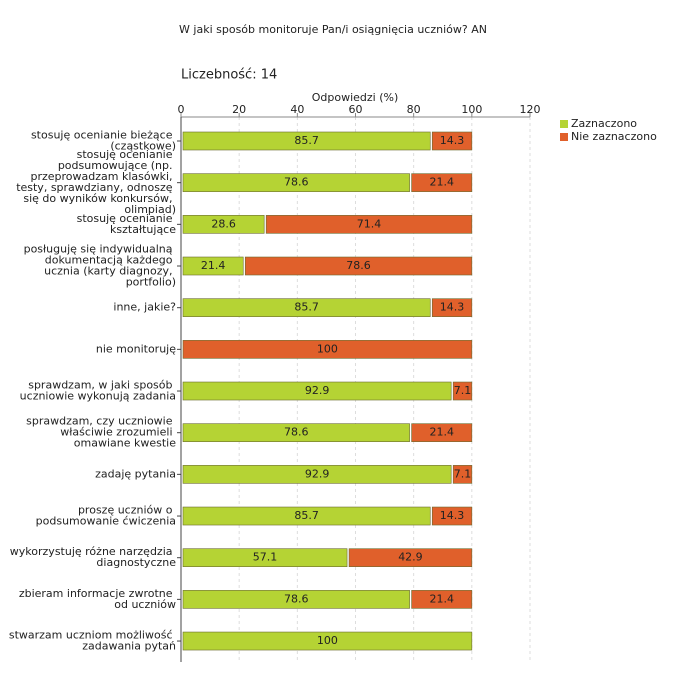 Image resolution: width=680 pixels, height=684 pixels. What do you see at coordinates (414, 109) in the screenshot?
I see `x-tick-label: 80` at bounding box center [414, 109].